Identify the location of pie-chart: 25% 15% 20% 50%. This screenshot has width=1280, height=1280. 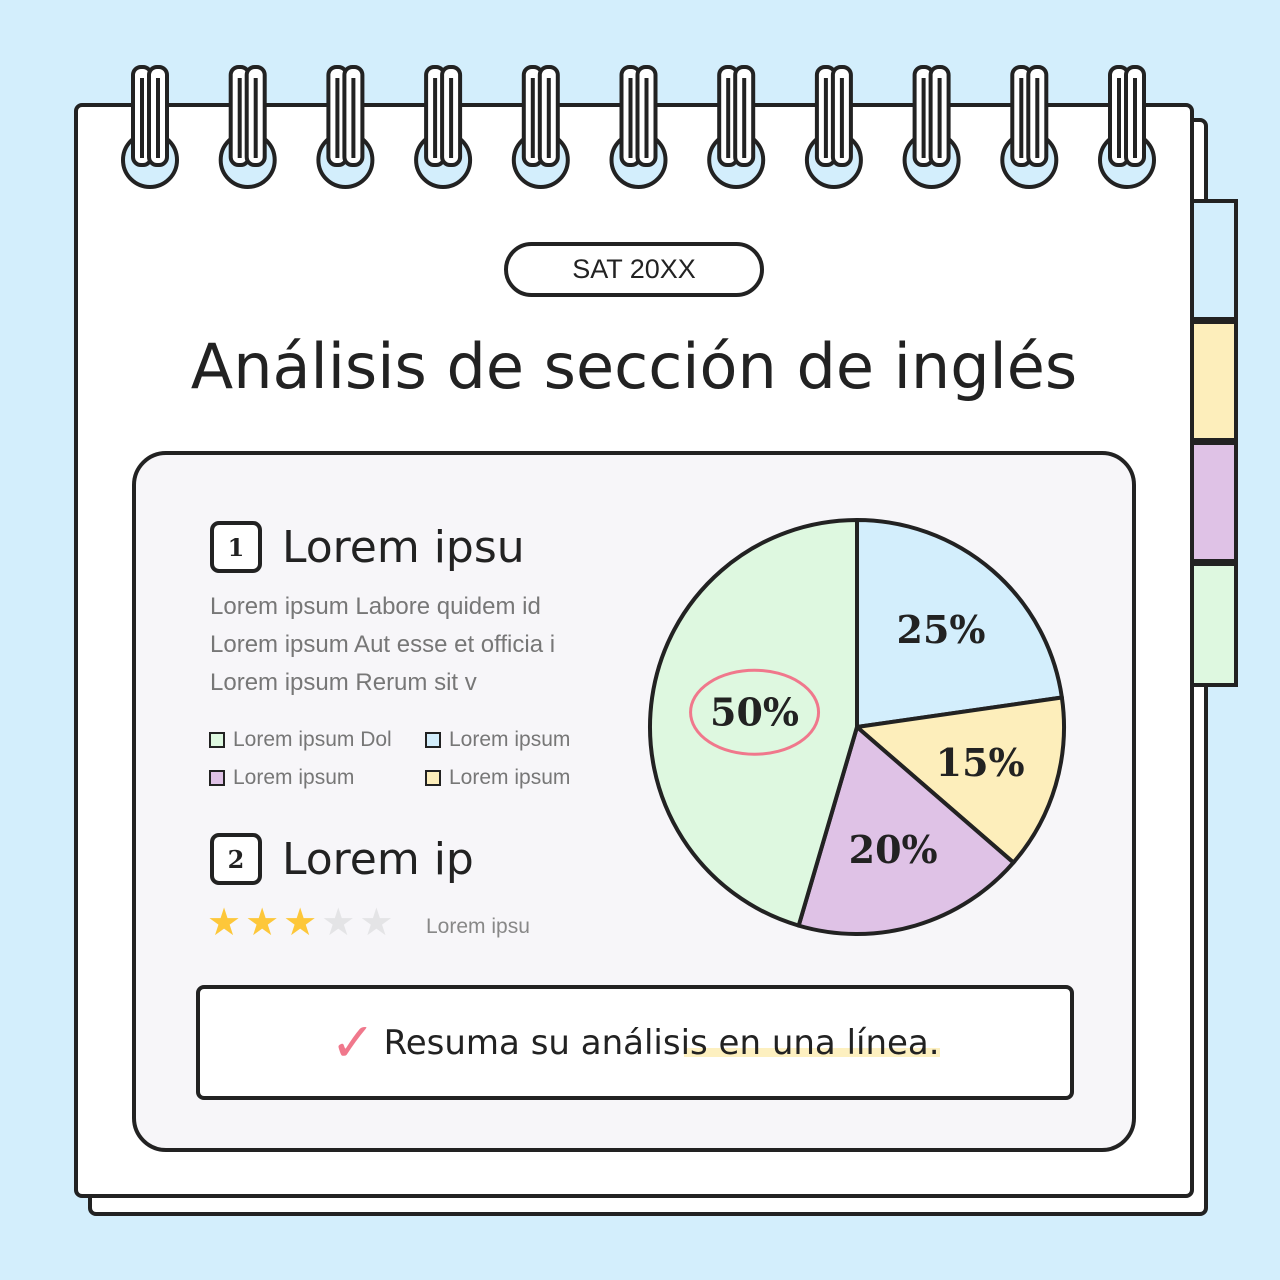
(857, 727).